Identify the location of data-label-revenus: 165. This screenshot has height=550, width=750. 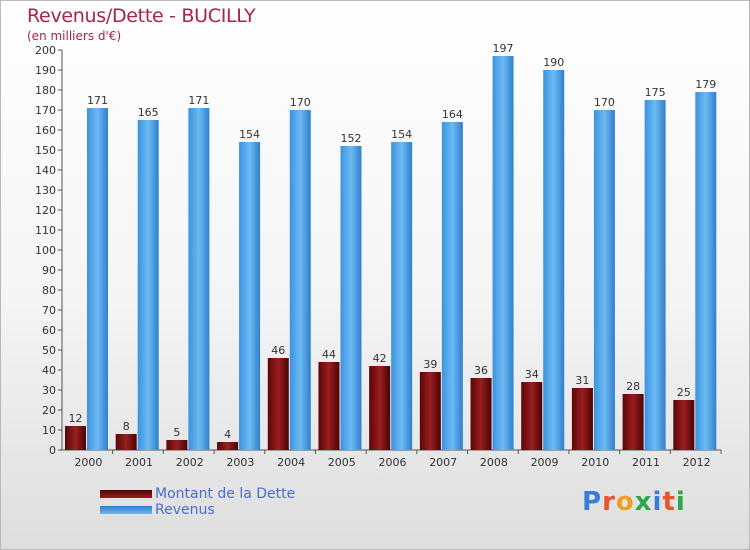
(148, 112).